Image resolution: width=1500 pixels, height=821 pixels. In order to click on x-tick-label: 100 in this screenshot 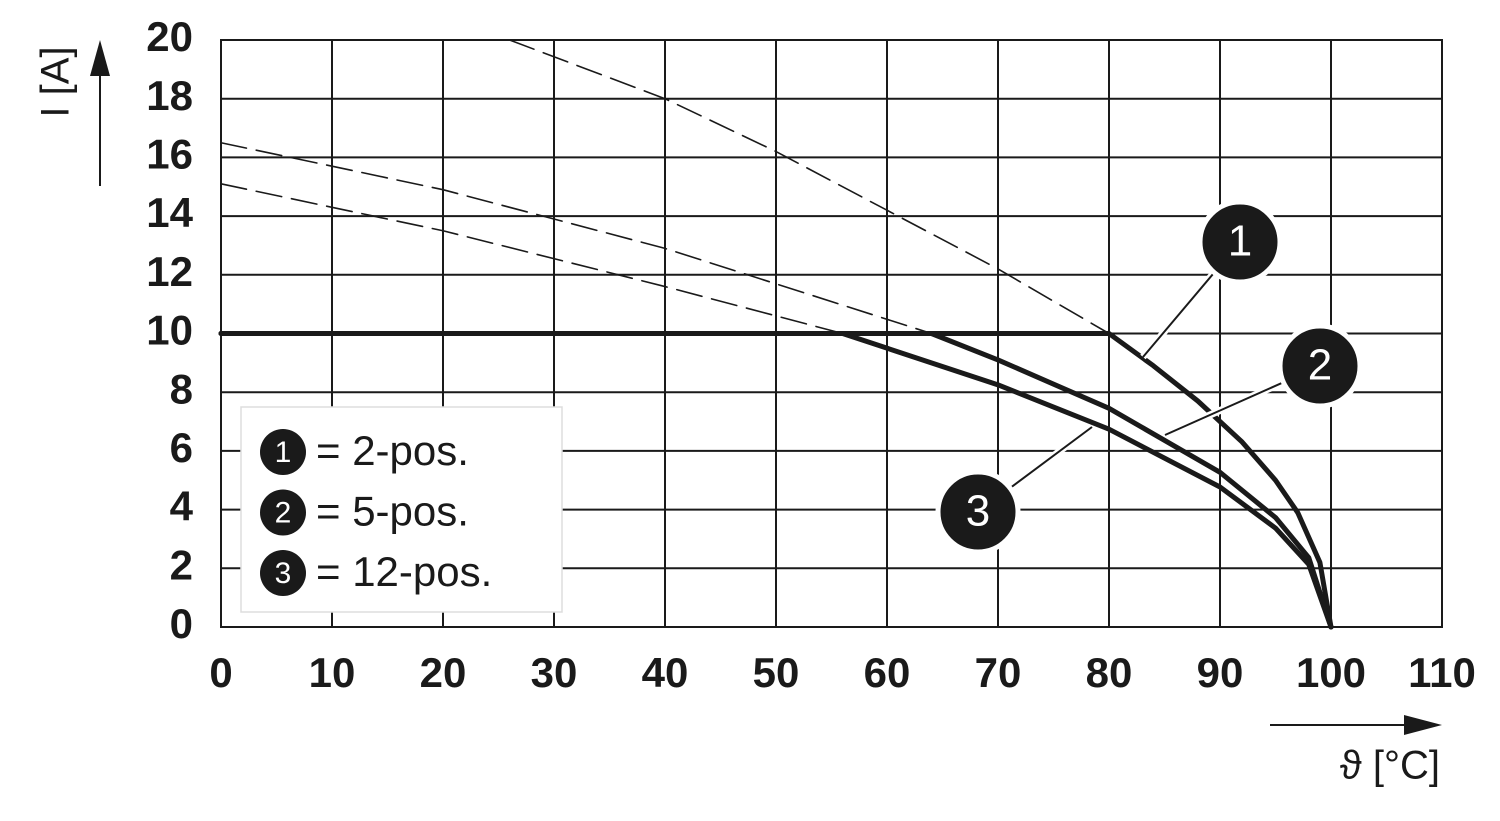, I will do `click(1331, 672)`.